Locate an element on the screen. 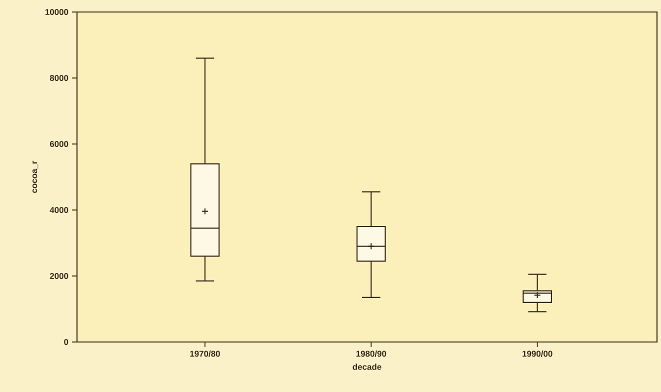  y-tick-label: 8000 is located at coordinates (59, 78).